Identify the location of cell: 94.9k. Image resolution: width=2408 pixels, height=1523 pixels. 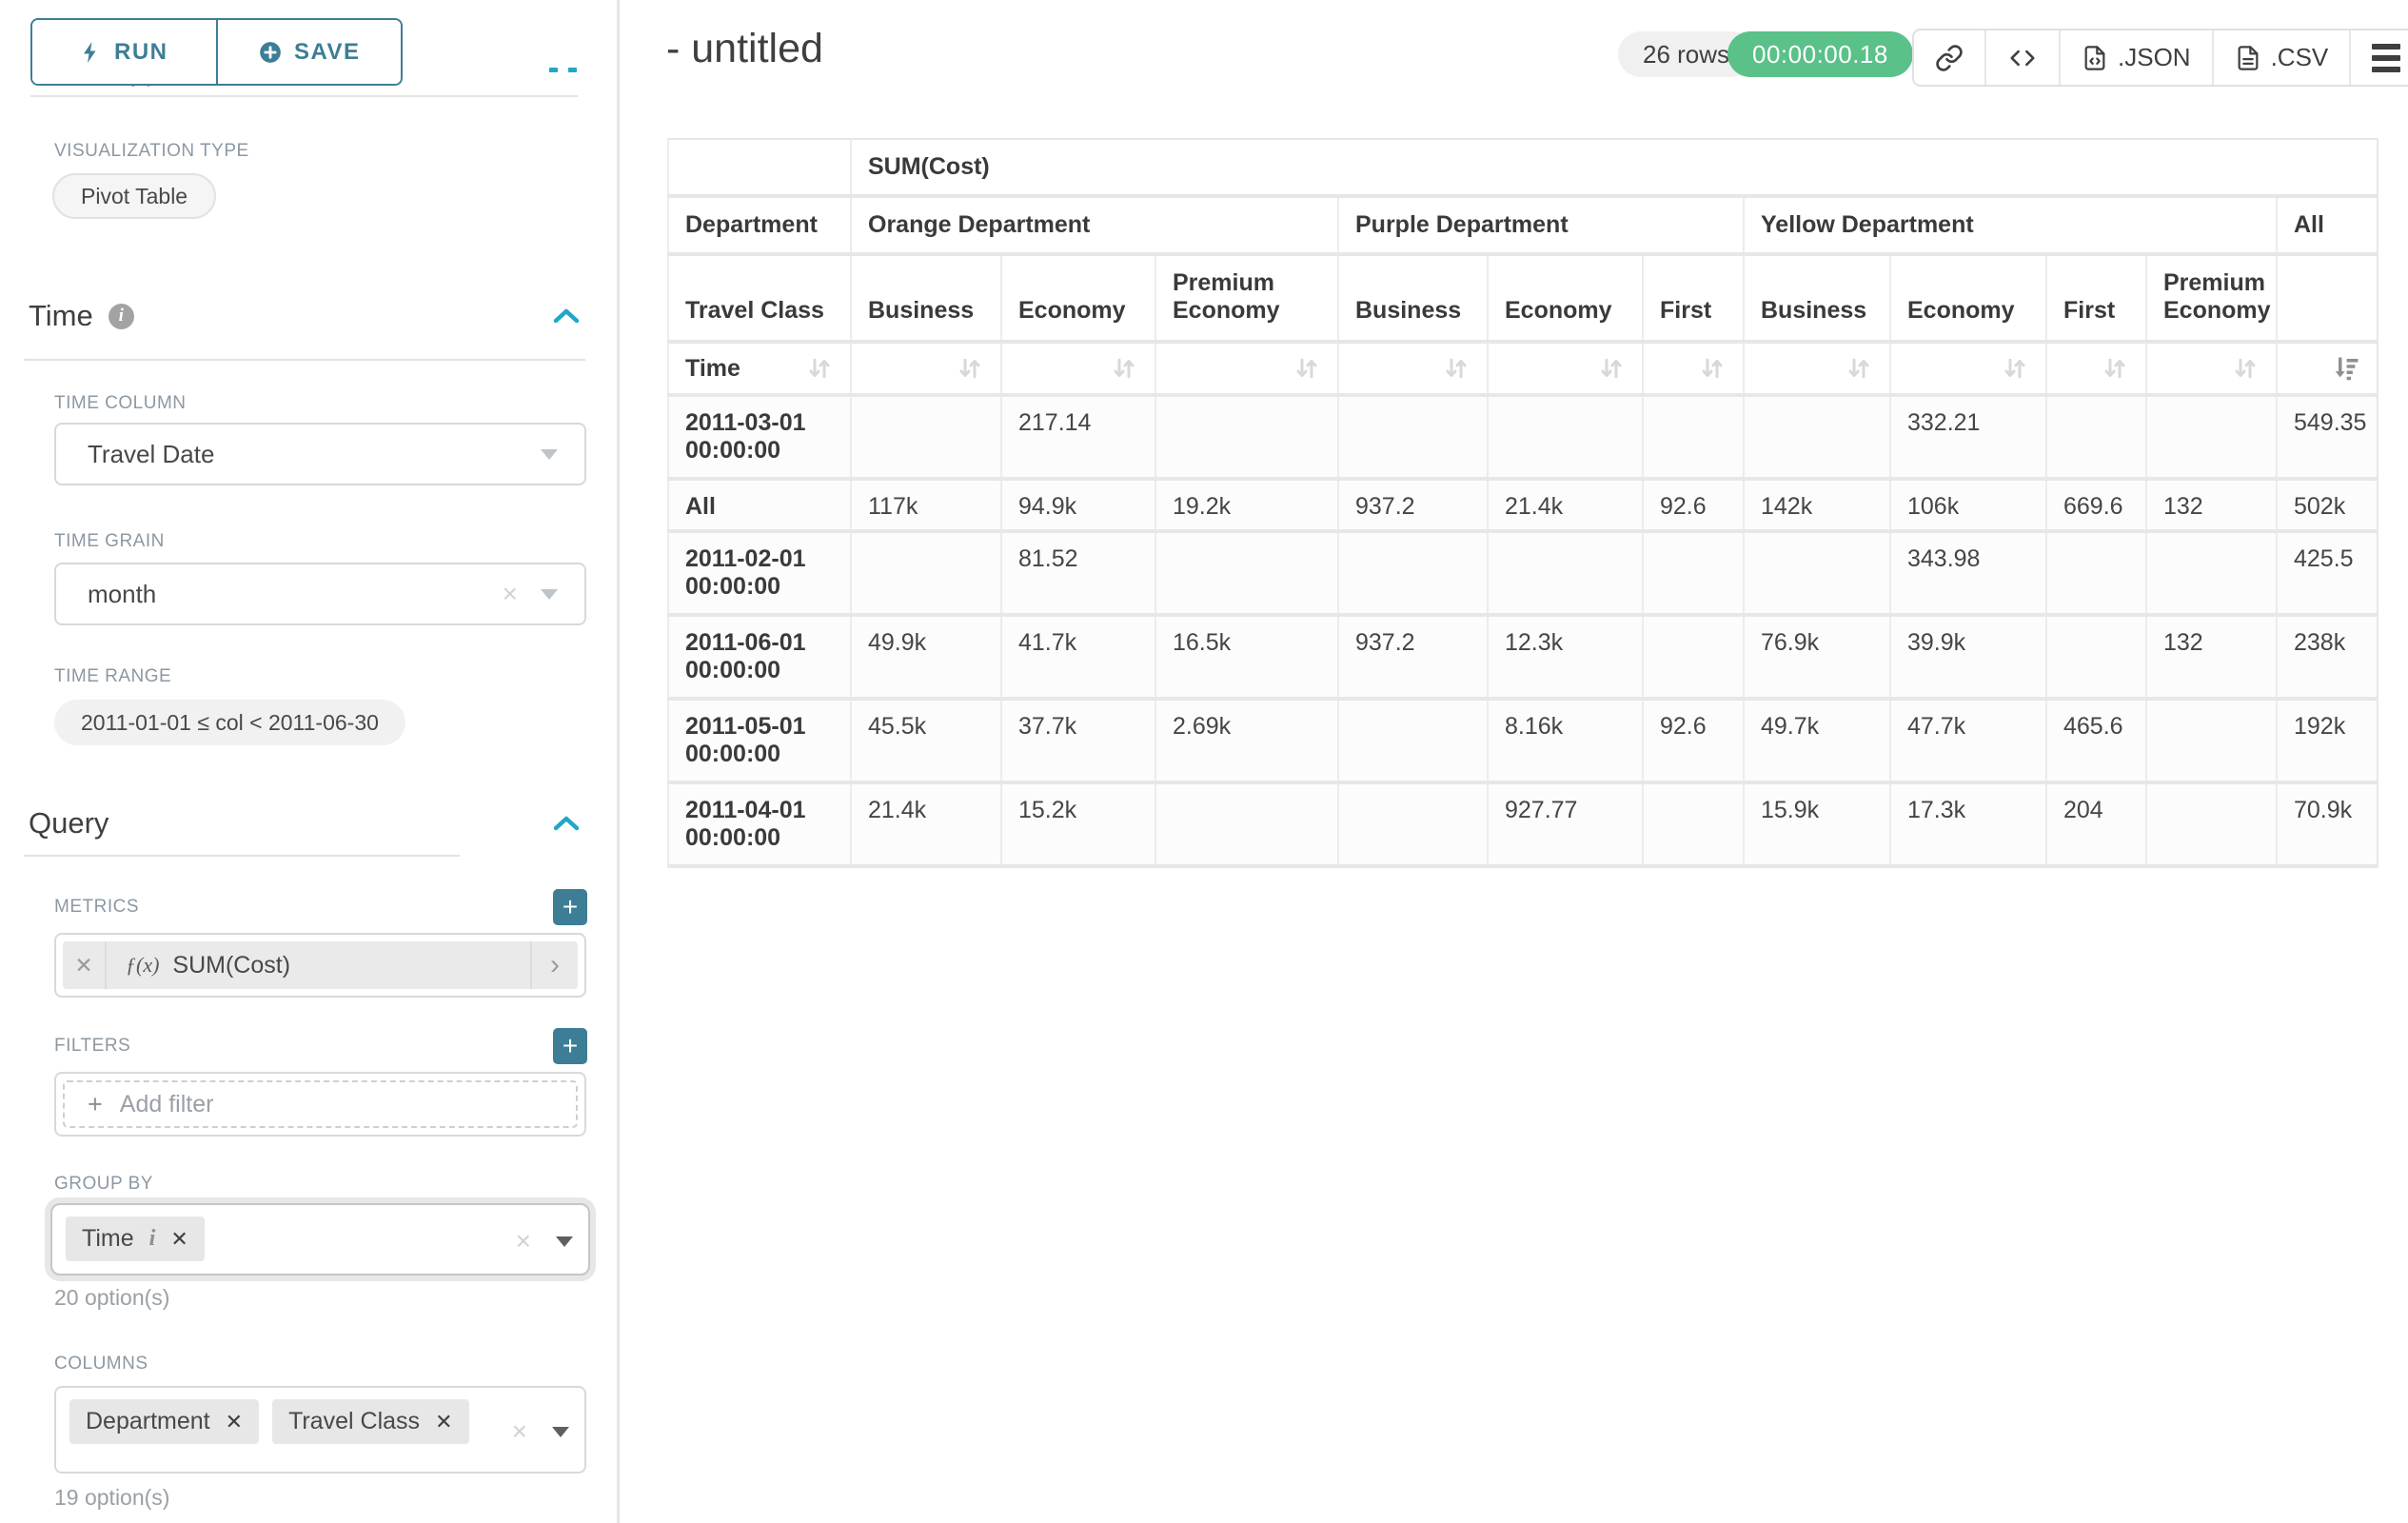
(1077, 506).